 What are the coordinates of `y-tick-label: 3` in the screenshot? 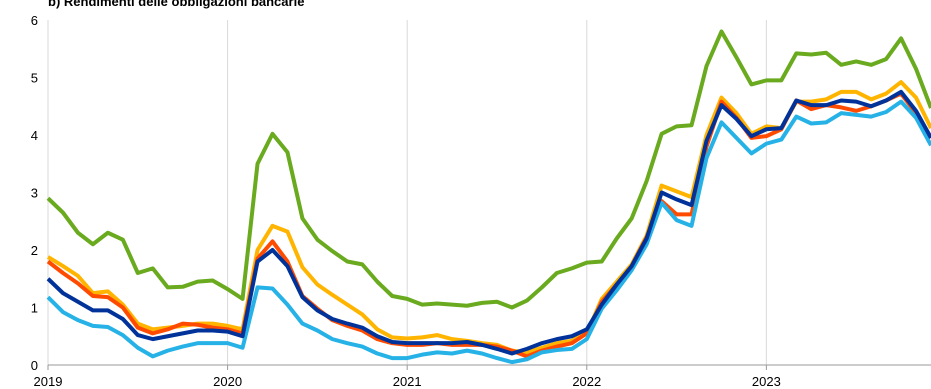 It's located at (34, 193).